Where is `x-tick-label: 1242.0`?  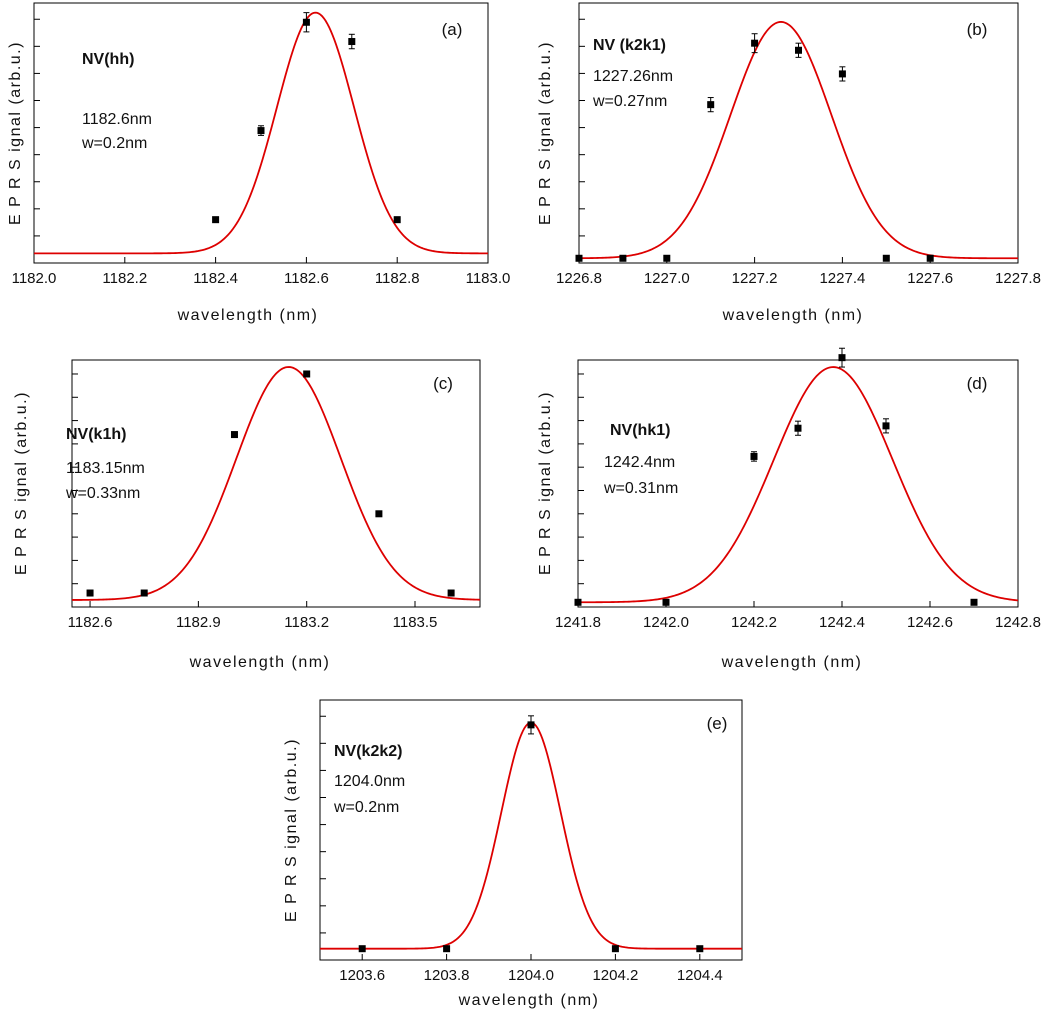 x-tick-label: 1242.0 is located at coordinates (666, 622).